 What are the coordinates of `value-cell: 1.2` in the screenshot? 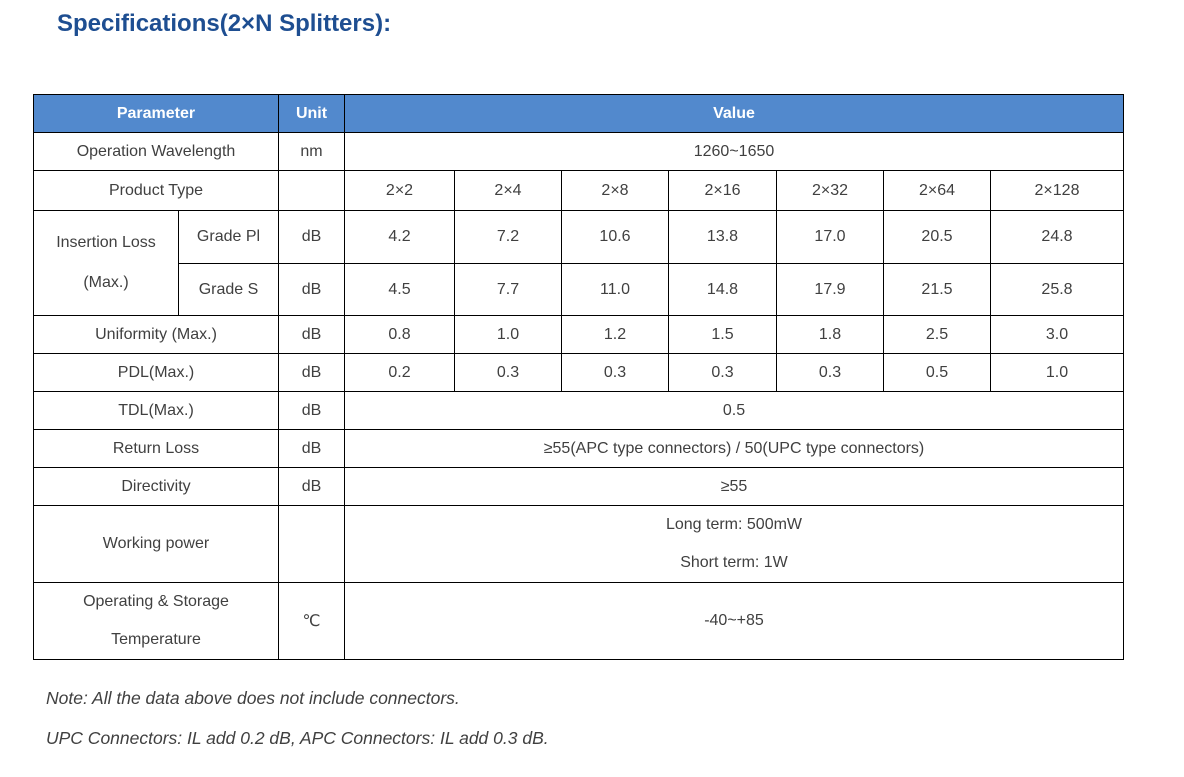 It's located at (615, 334).